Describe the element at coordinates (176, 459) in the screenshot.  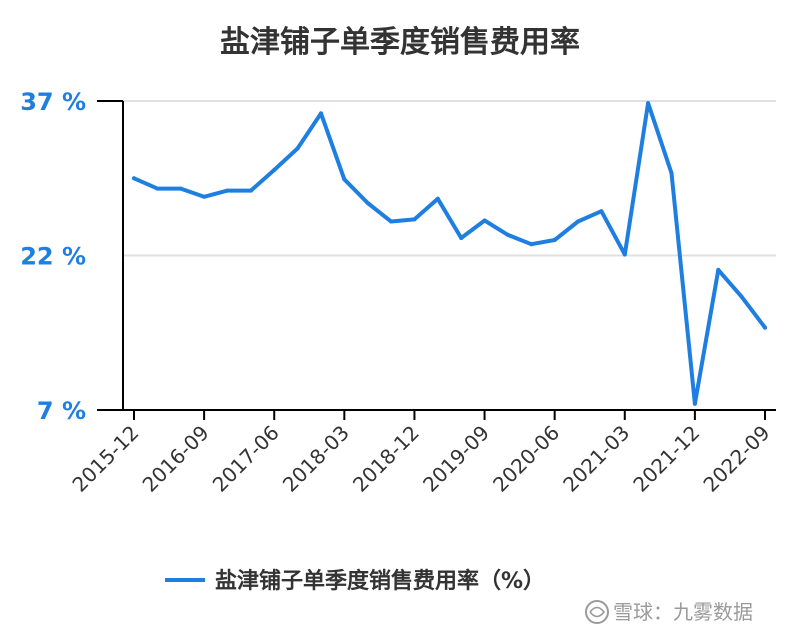
I see `x-tick-label: 2016-09` at that location.